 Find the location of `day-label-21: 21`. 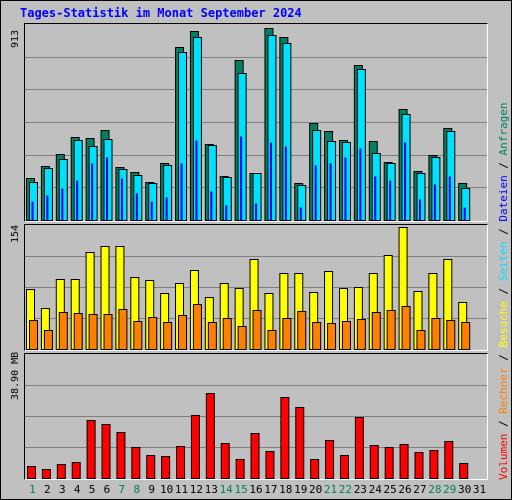

day-label-21: 21 is located at coordinates (330, 489).